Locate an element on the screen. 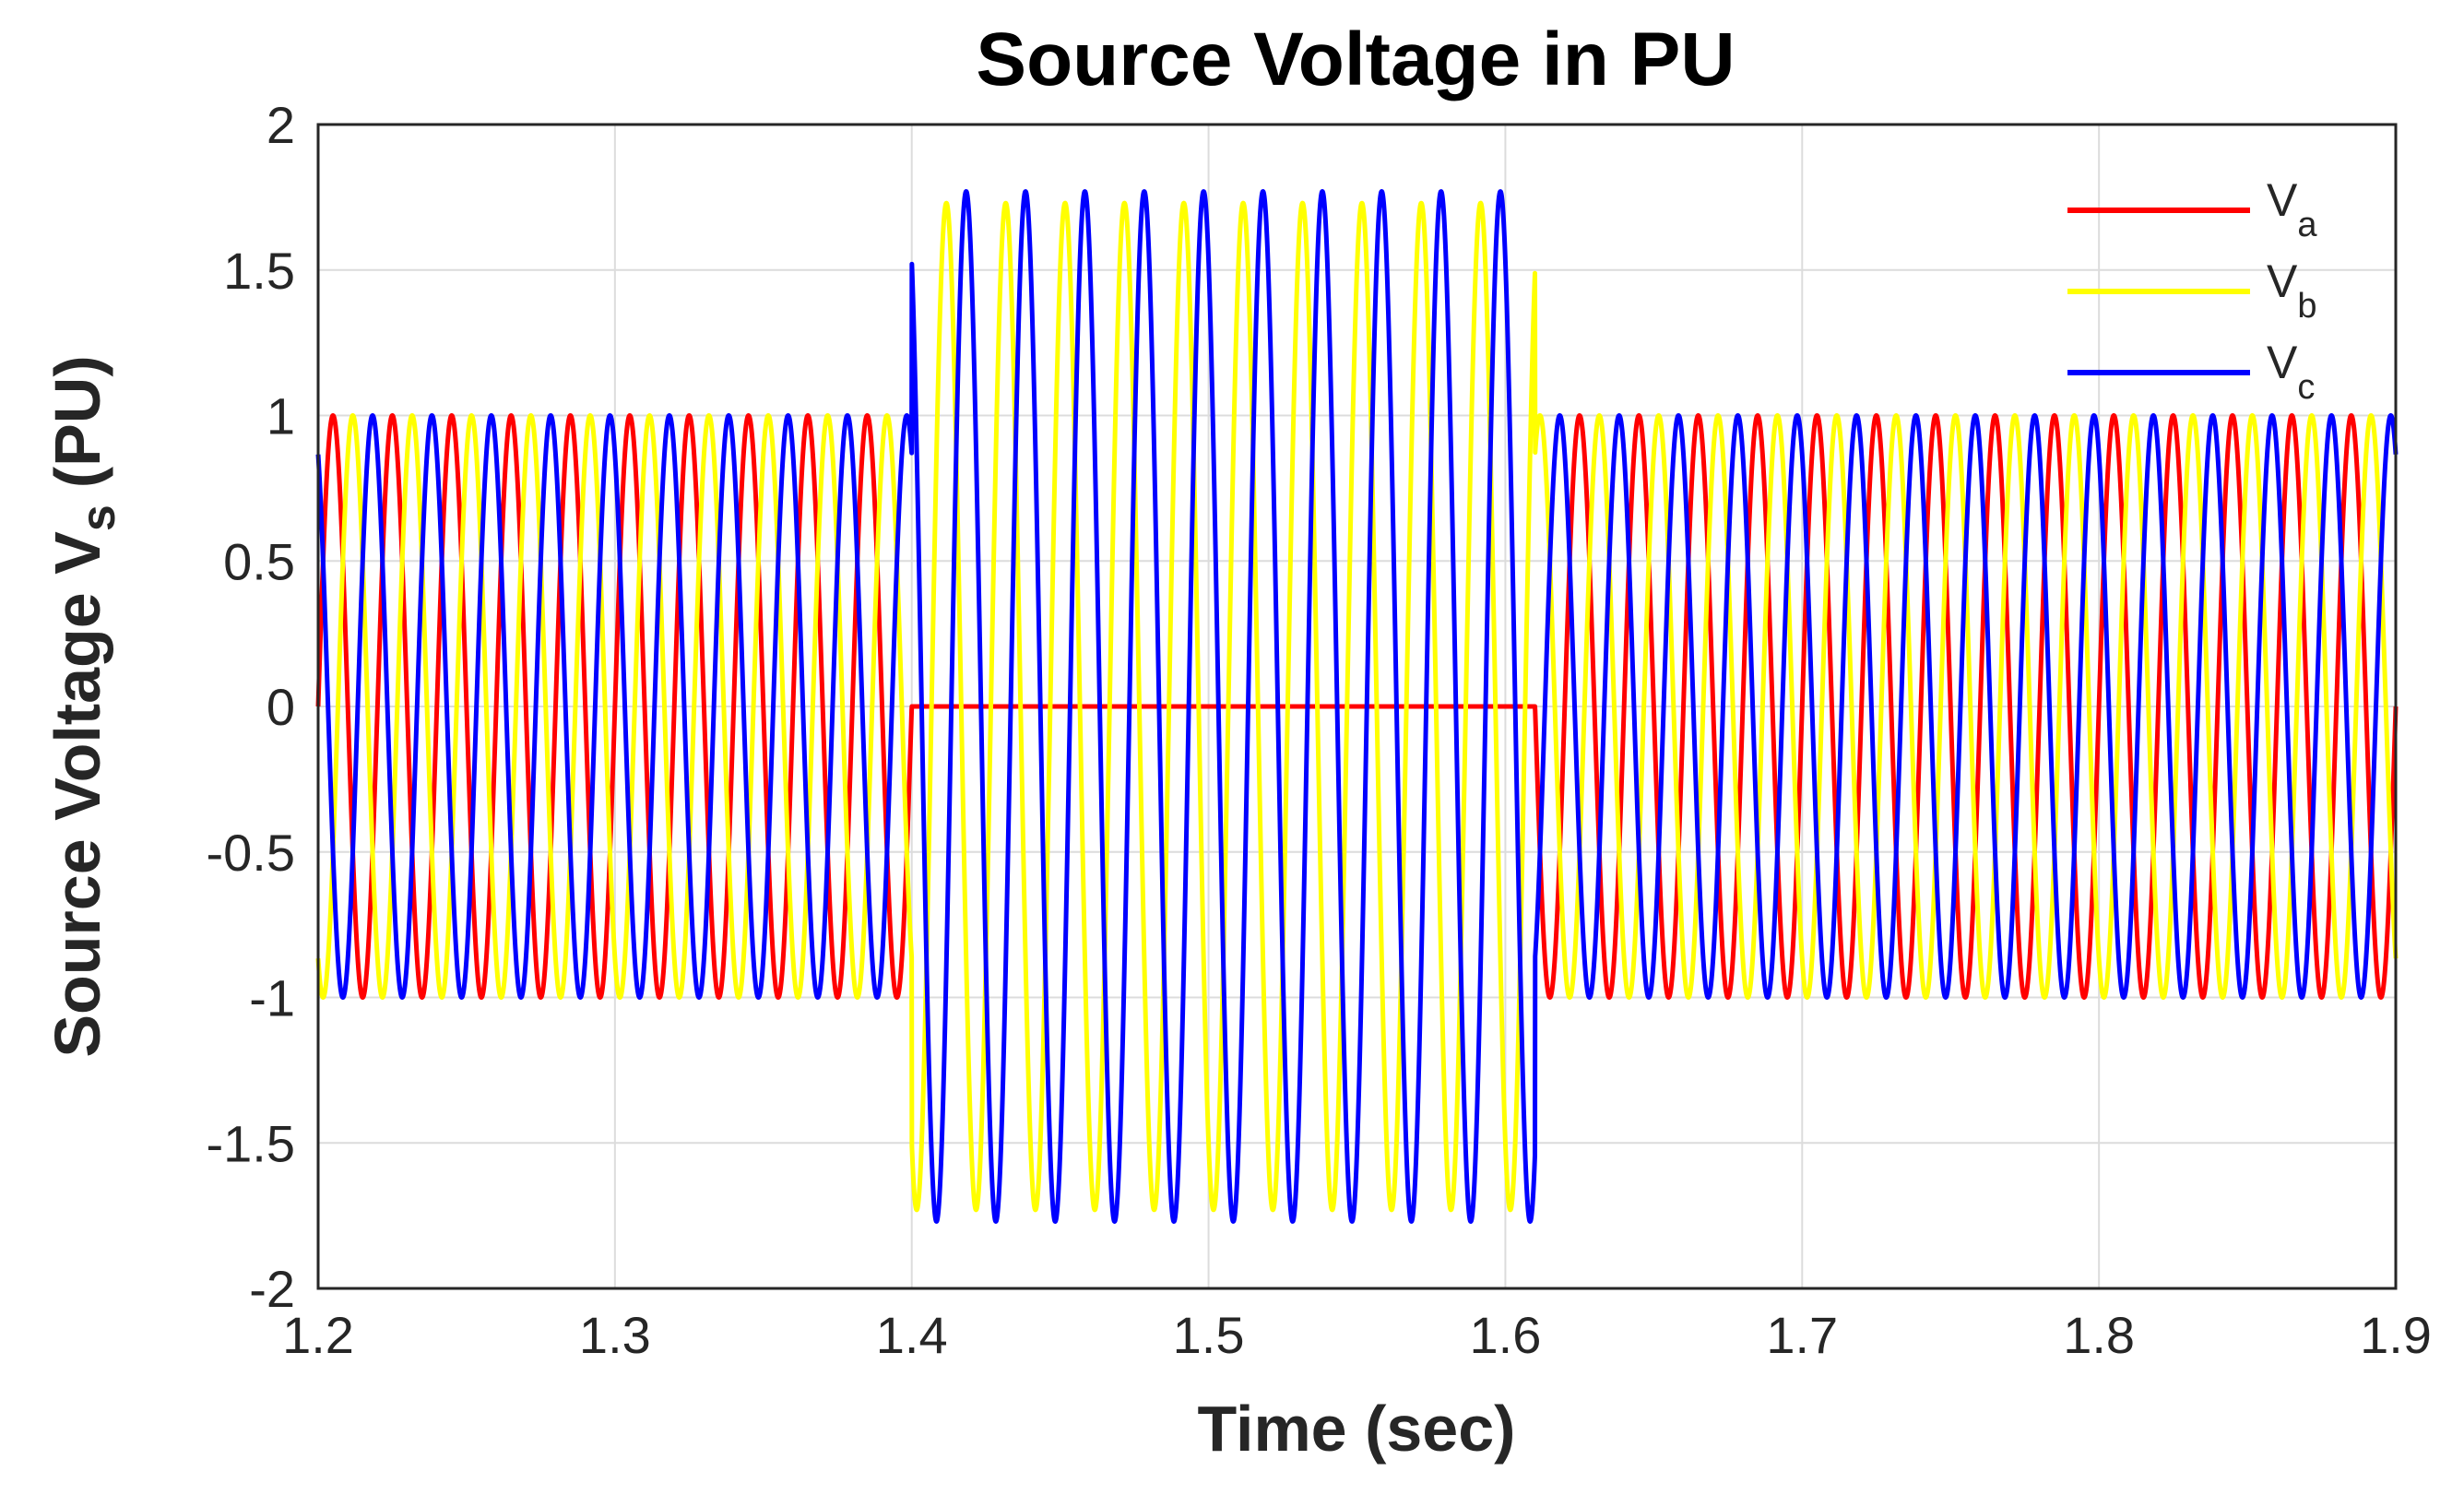  x-tick-label: 1.3 is located at coordinates (615, 1335).